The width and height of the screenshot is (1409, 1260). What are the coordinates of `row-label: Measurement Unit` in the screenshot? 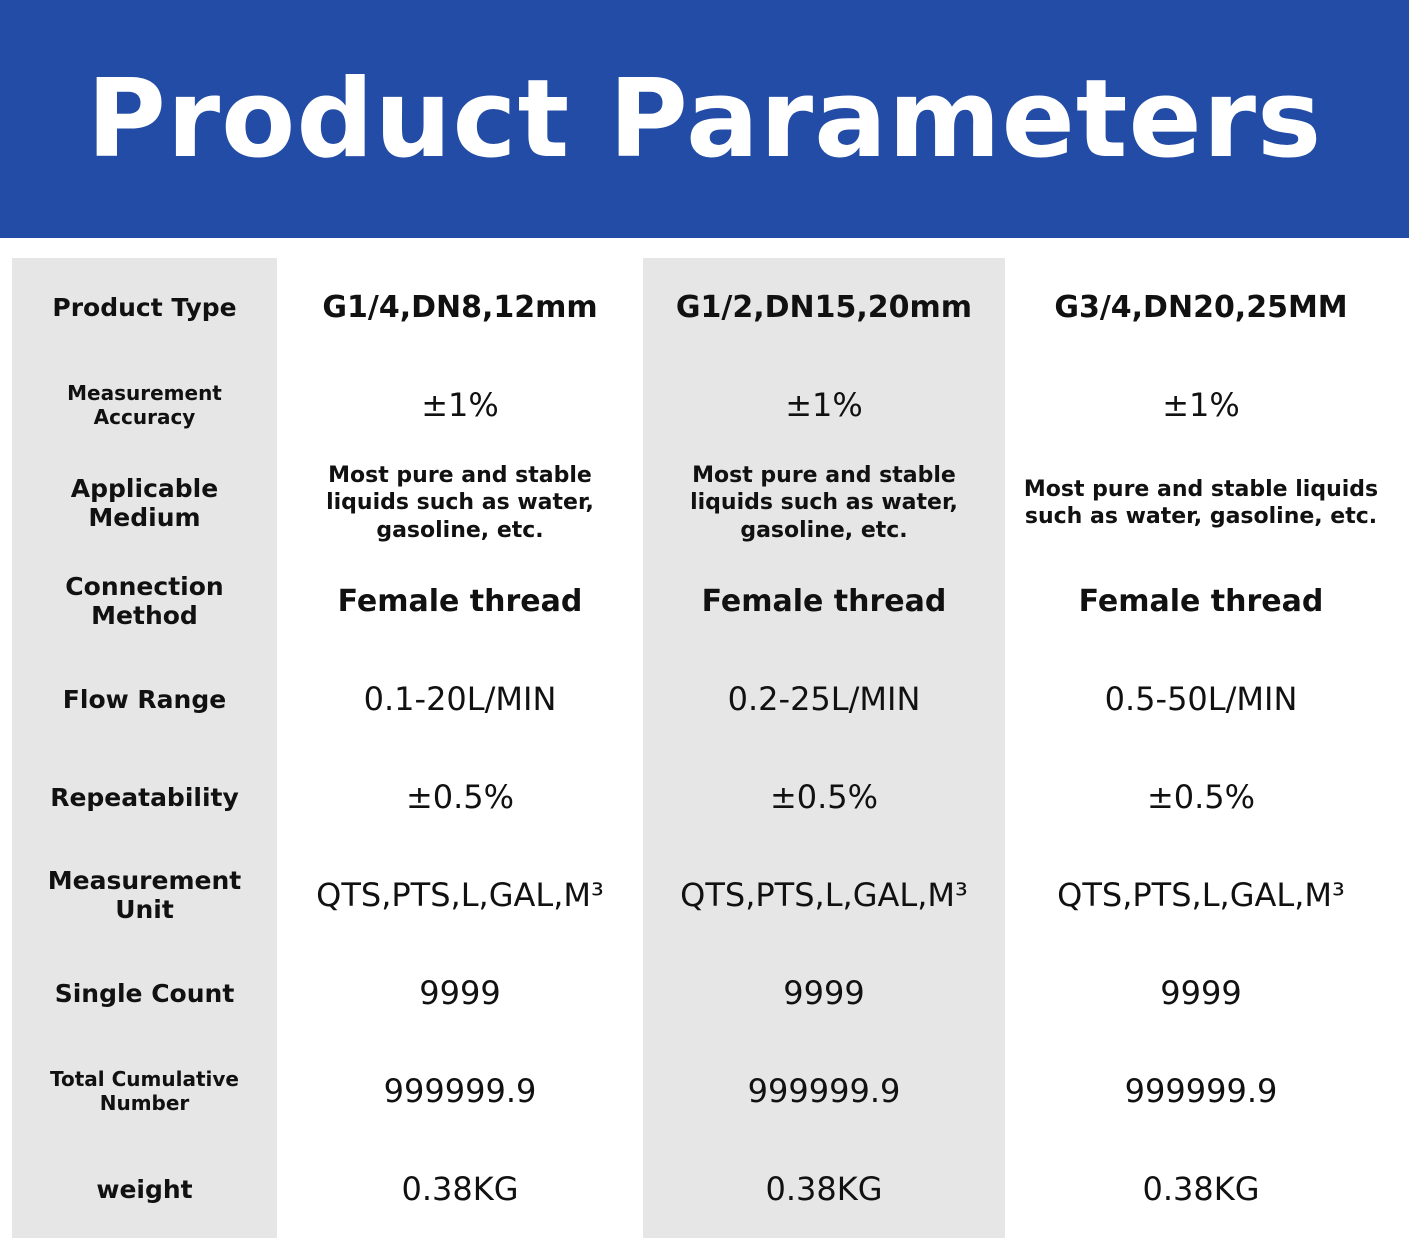 It's located at (144, 895).